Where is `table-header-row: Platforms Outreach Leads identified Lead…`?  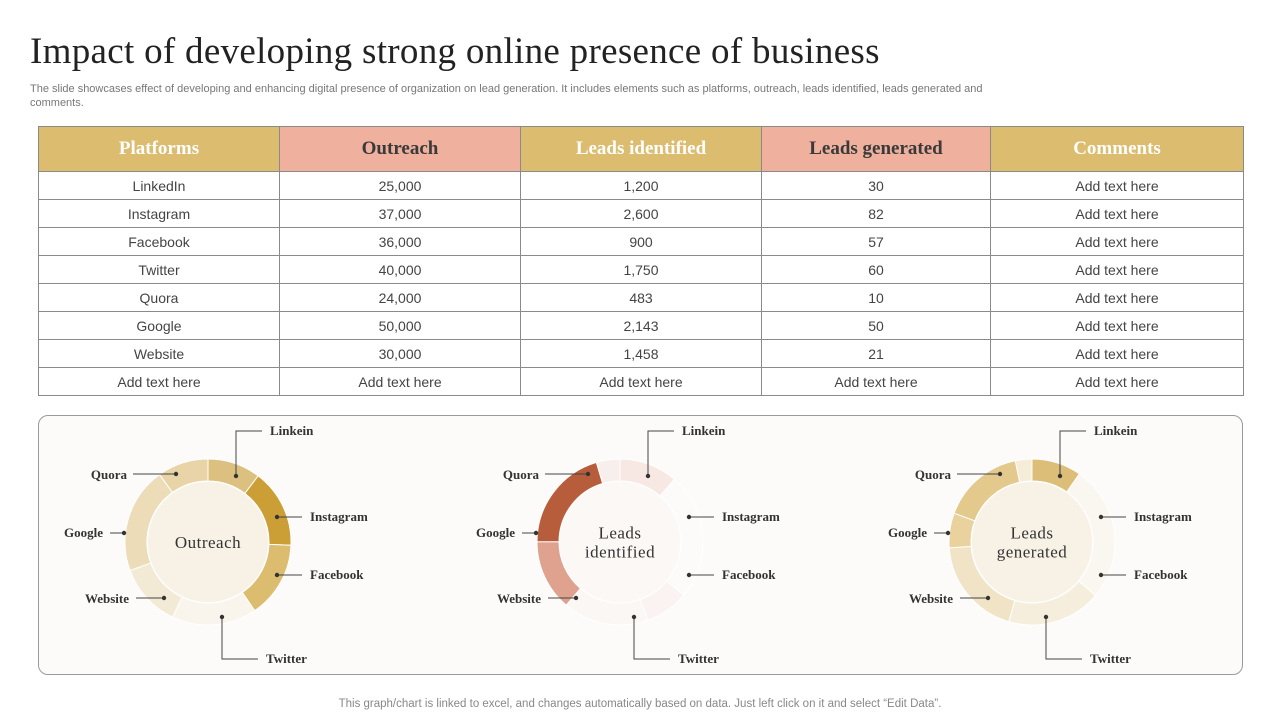 table-header-row: Platforms Outreach Leads identified Lead… is located at coordinates (641, 149).